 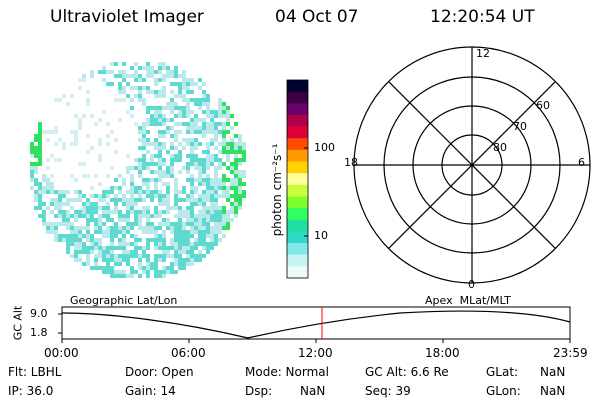 What do you see at coordinates (500, 147) in the screenshot?
I see `lat-label-80: 80` at bounding box center [500, 147].